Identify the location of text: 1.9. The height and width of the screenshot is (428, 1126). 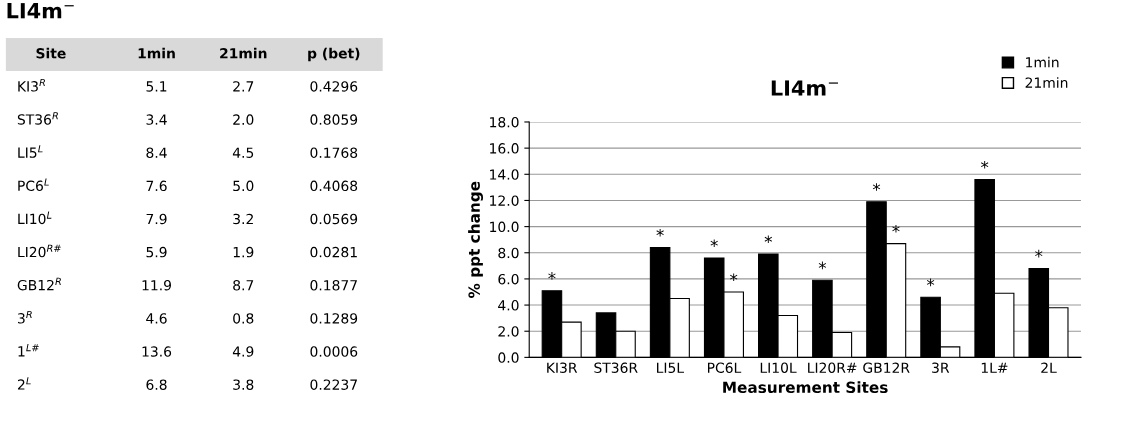
(243, 252).